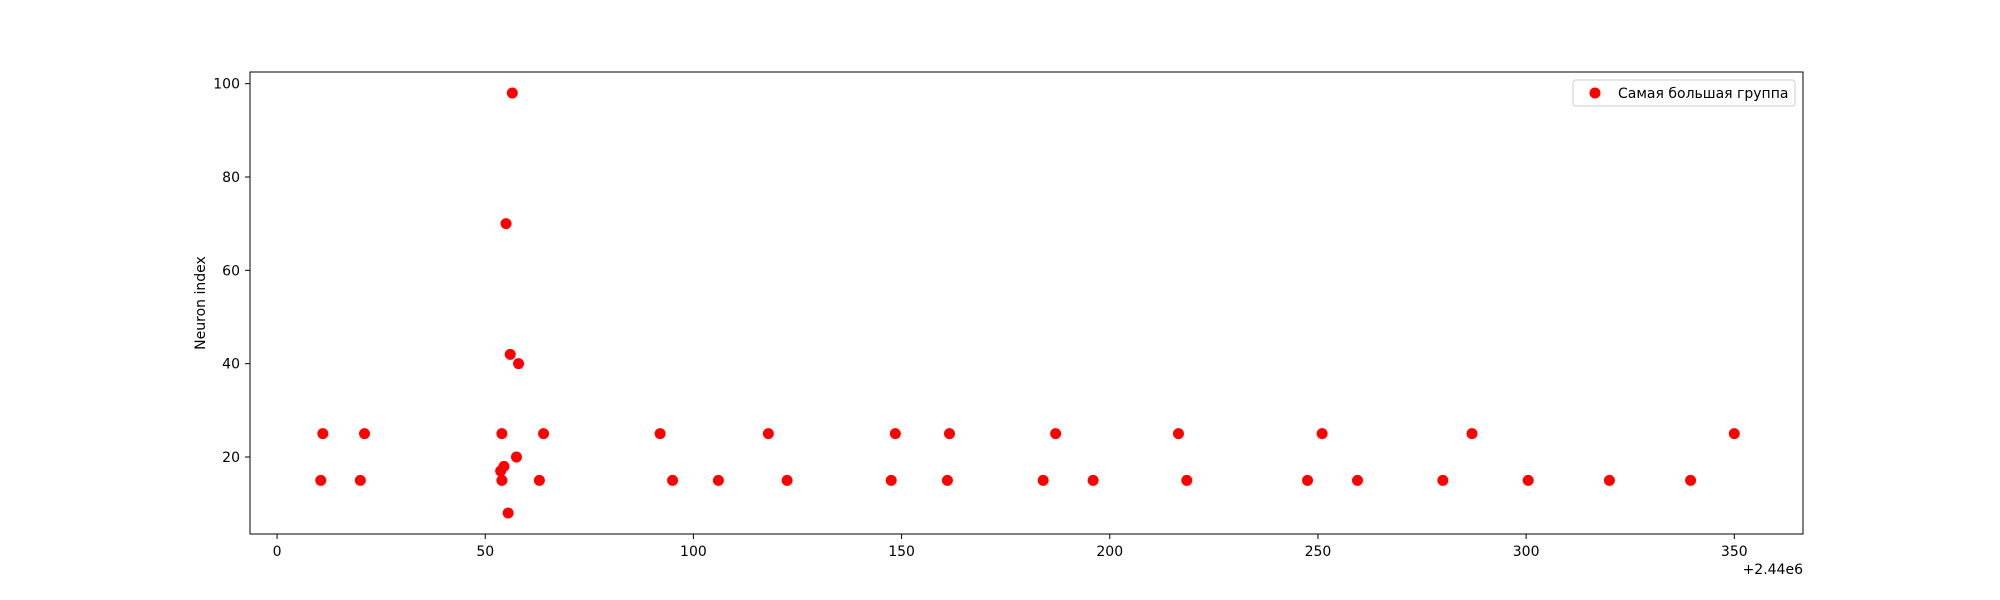 This screenshot has height=600, width=2000. Describe the element at coordinates (1595, 93) in the screenshot. I see `legend-marker` at that location.